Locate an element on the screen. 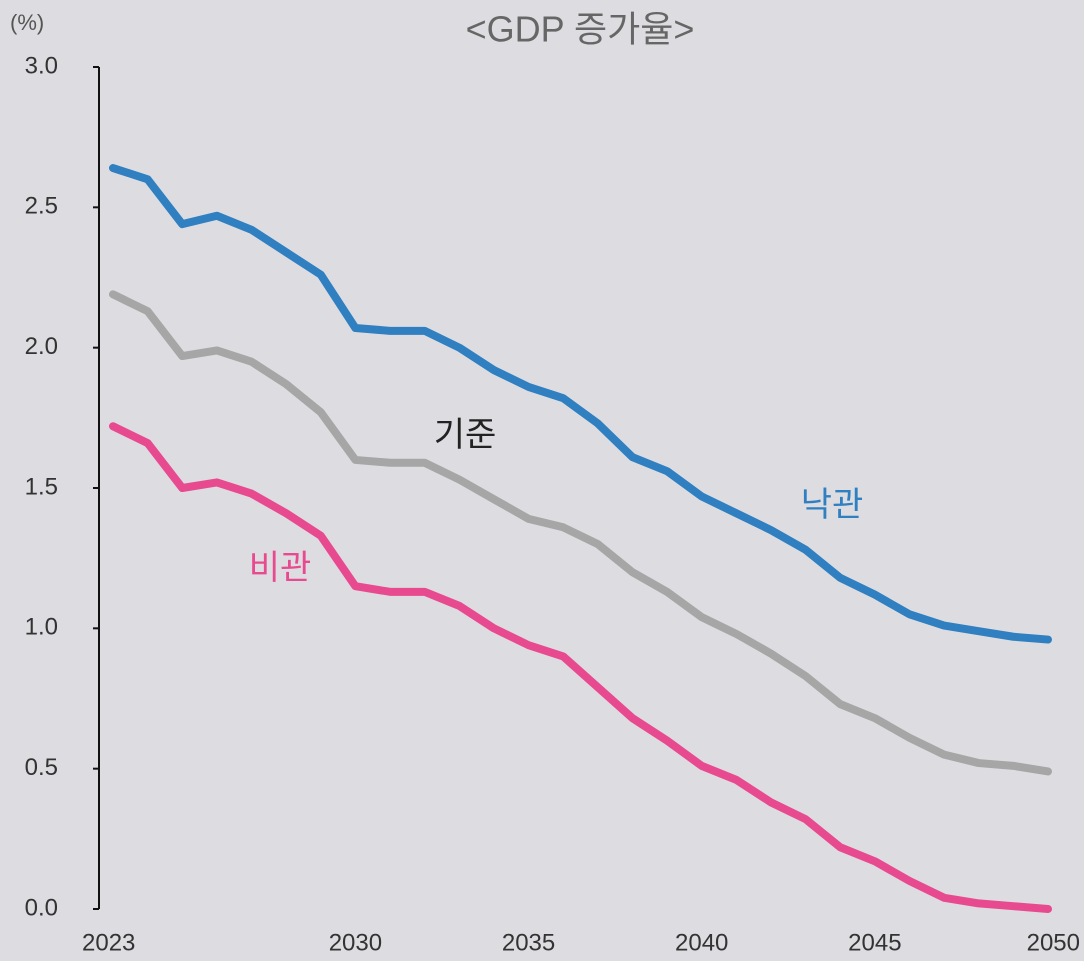  series-label: 낙관 is located at coordinates (832, 505).